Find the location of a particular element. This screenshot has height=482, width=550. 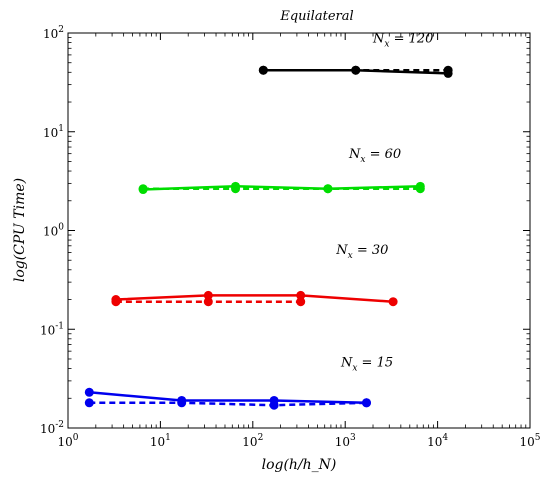

x-tick-label: 10⁰ is located at coordinates (67, 441).